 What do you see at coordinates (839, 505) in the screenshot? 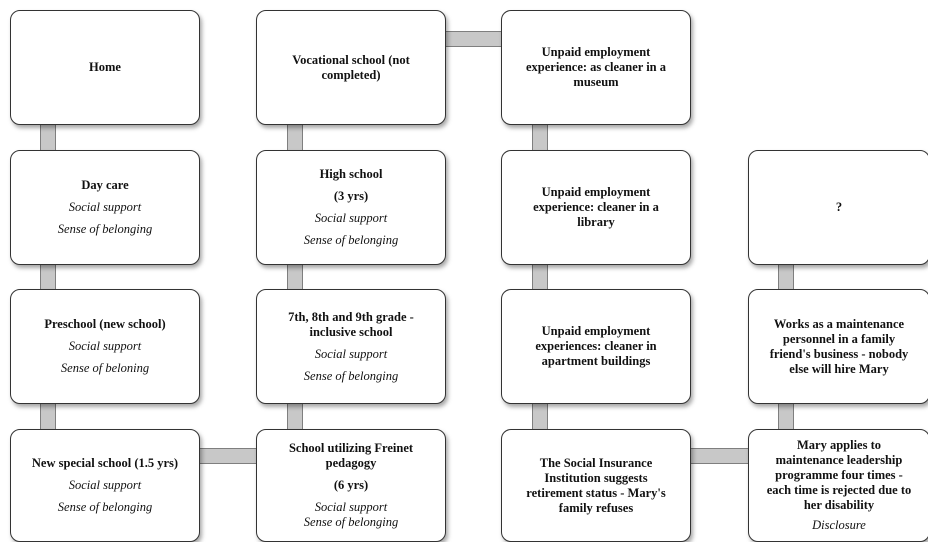
I see `box-leadership-programme-line-5: her disability` at bounding box center [839, 505].